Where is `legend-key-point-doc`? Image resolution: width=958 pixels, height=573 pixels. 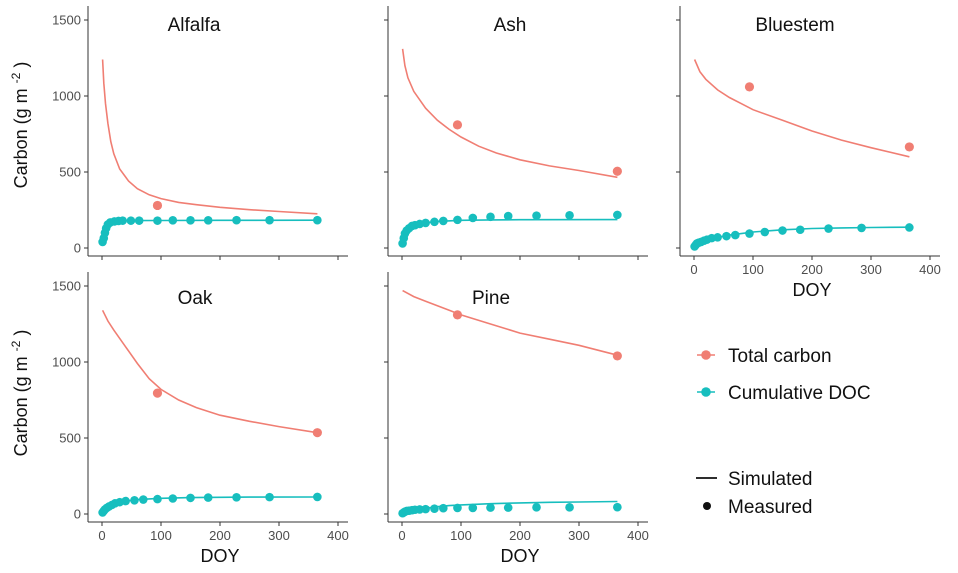
legend-key-point-doc is located at coordinates (706, 392).